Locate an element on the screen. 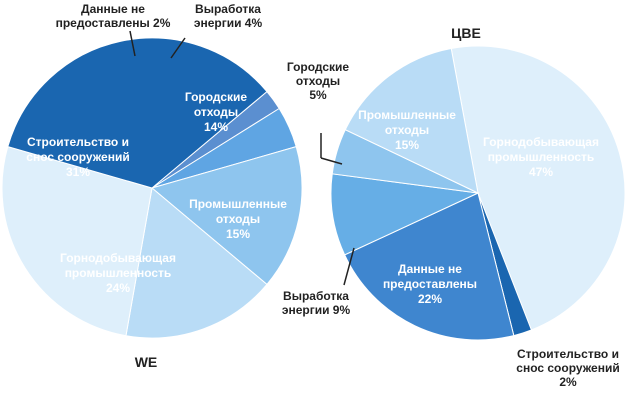  slice-label-line-we-4-1: промышленность is located at coordinates (118, 273).